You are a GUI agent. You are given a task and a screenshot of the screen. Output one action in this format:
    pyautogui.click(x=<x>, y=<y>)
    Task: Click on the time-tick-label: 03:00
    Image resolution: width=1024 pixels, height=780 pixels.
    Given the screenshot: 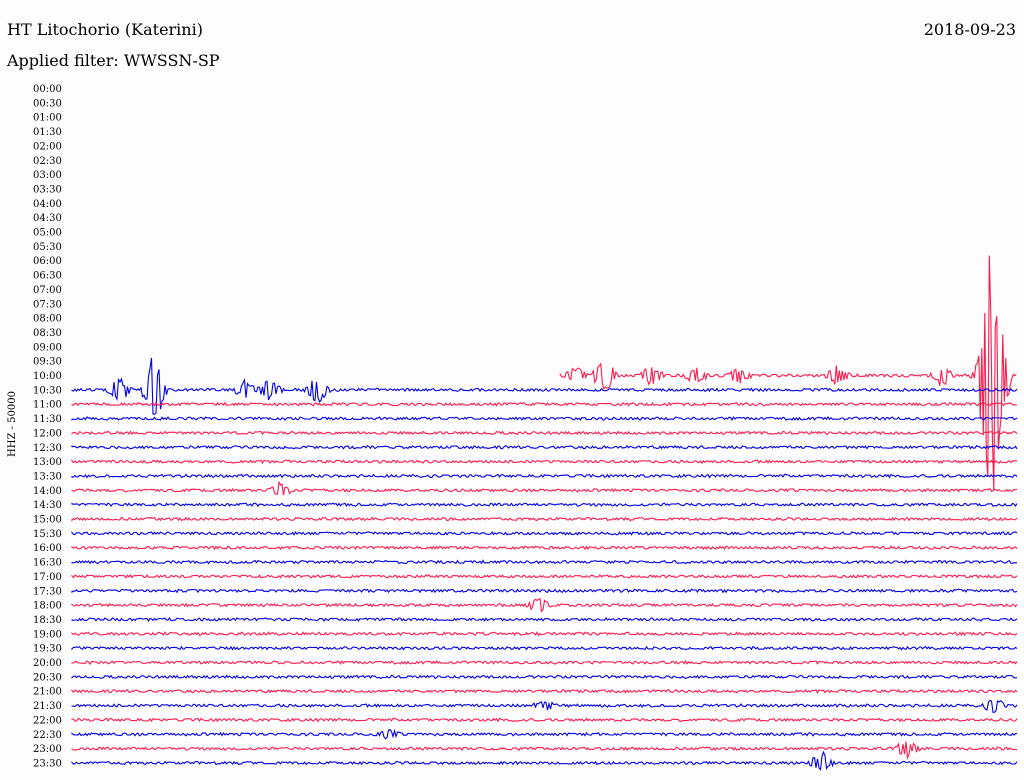 What is the action you would take?
    pyautogui.click(x=47, y=175)
    